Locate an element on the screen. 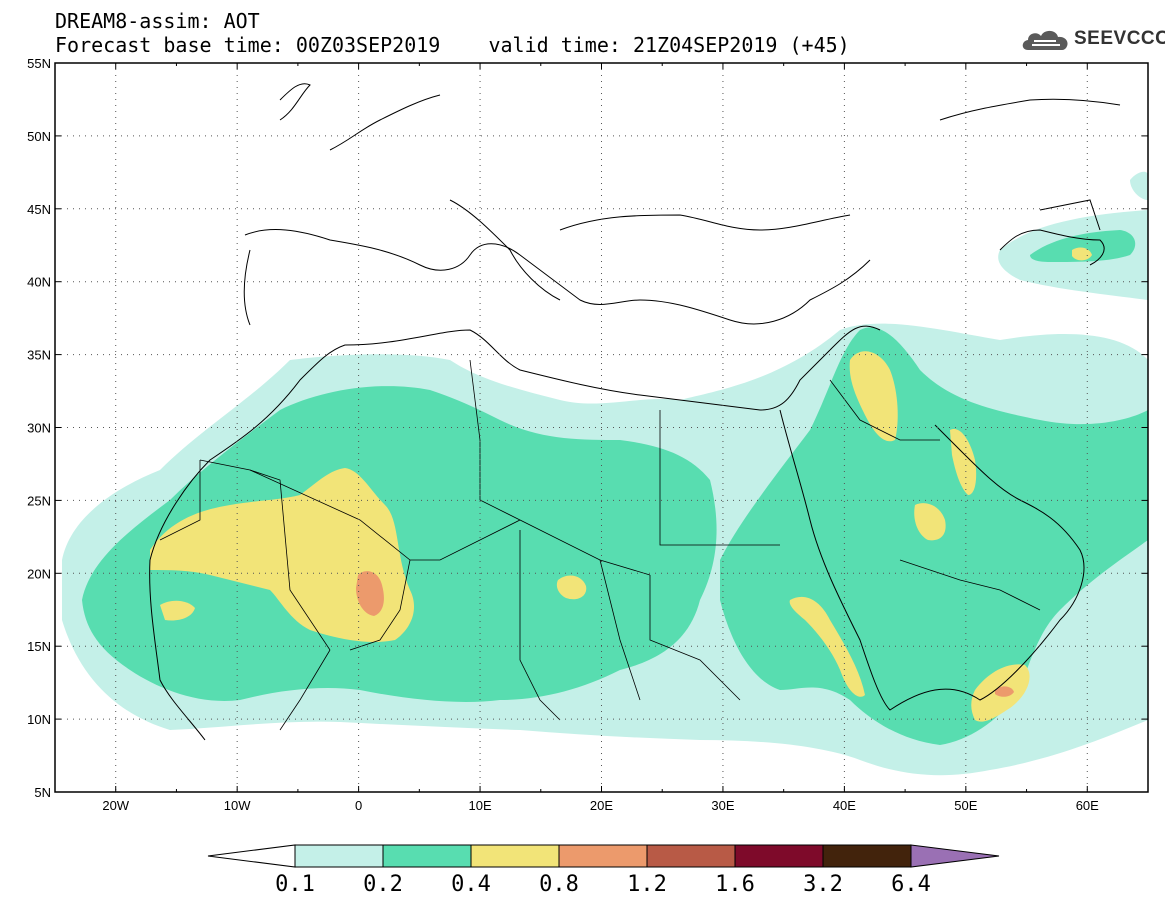 This screenshot has height=905, width=1165. color-bar: 0.1 0.2 0.4 0.8 1.2 1.6 3.2 6.4 is located at coordinates (603, 870).